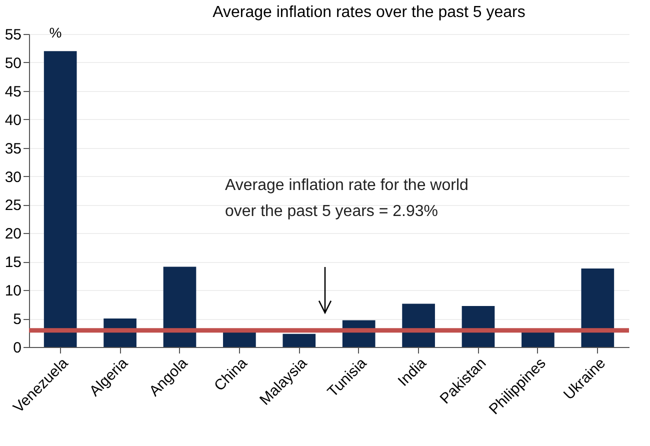 The height and width of the screenshot is (446, 650). Describe the element at coordinates (13, 263) in the screenshot. I see `y-tick-label: 15` at that location.